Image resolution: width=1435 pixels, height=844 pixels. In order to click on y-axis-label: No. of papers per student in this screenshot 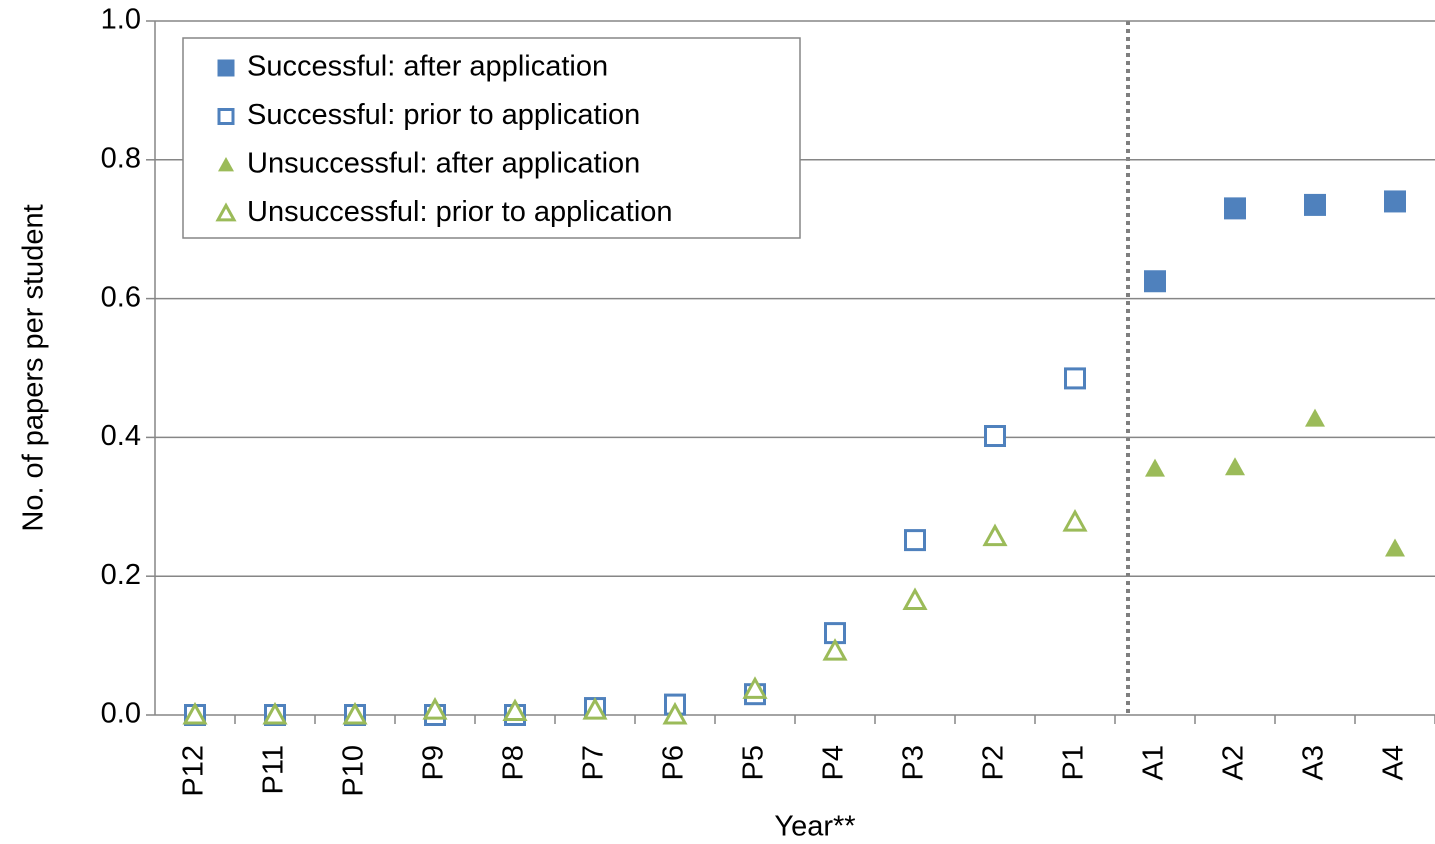, I will do `click(34, 367)`.